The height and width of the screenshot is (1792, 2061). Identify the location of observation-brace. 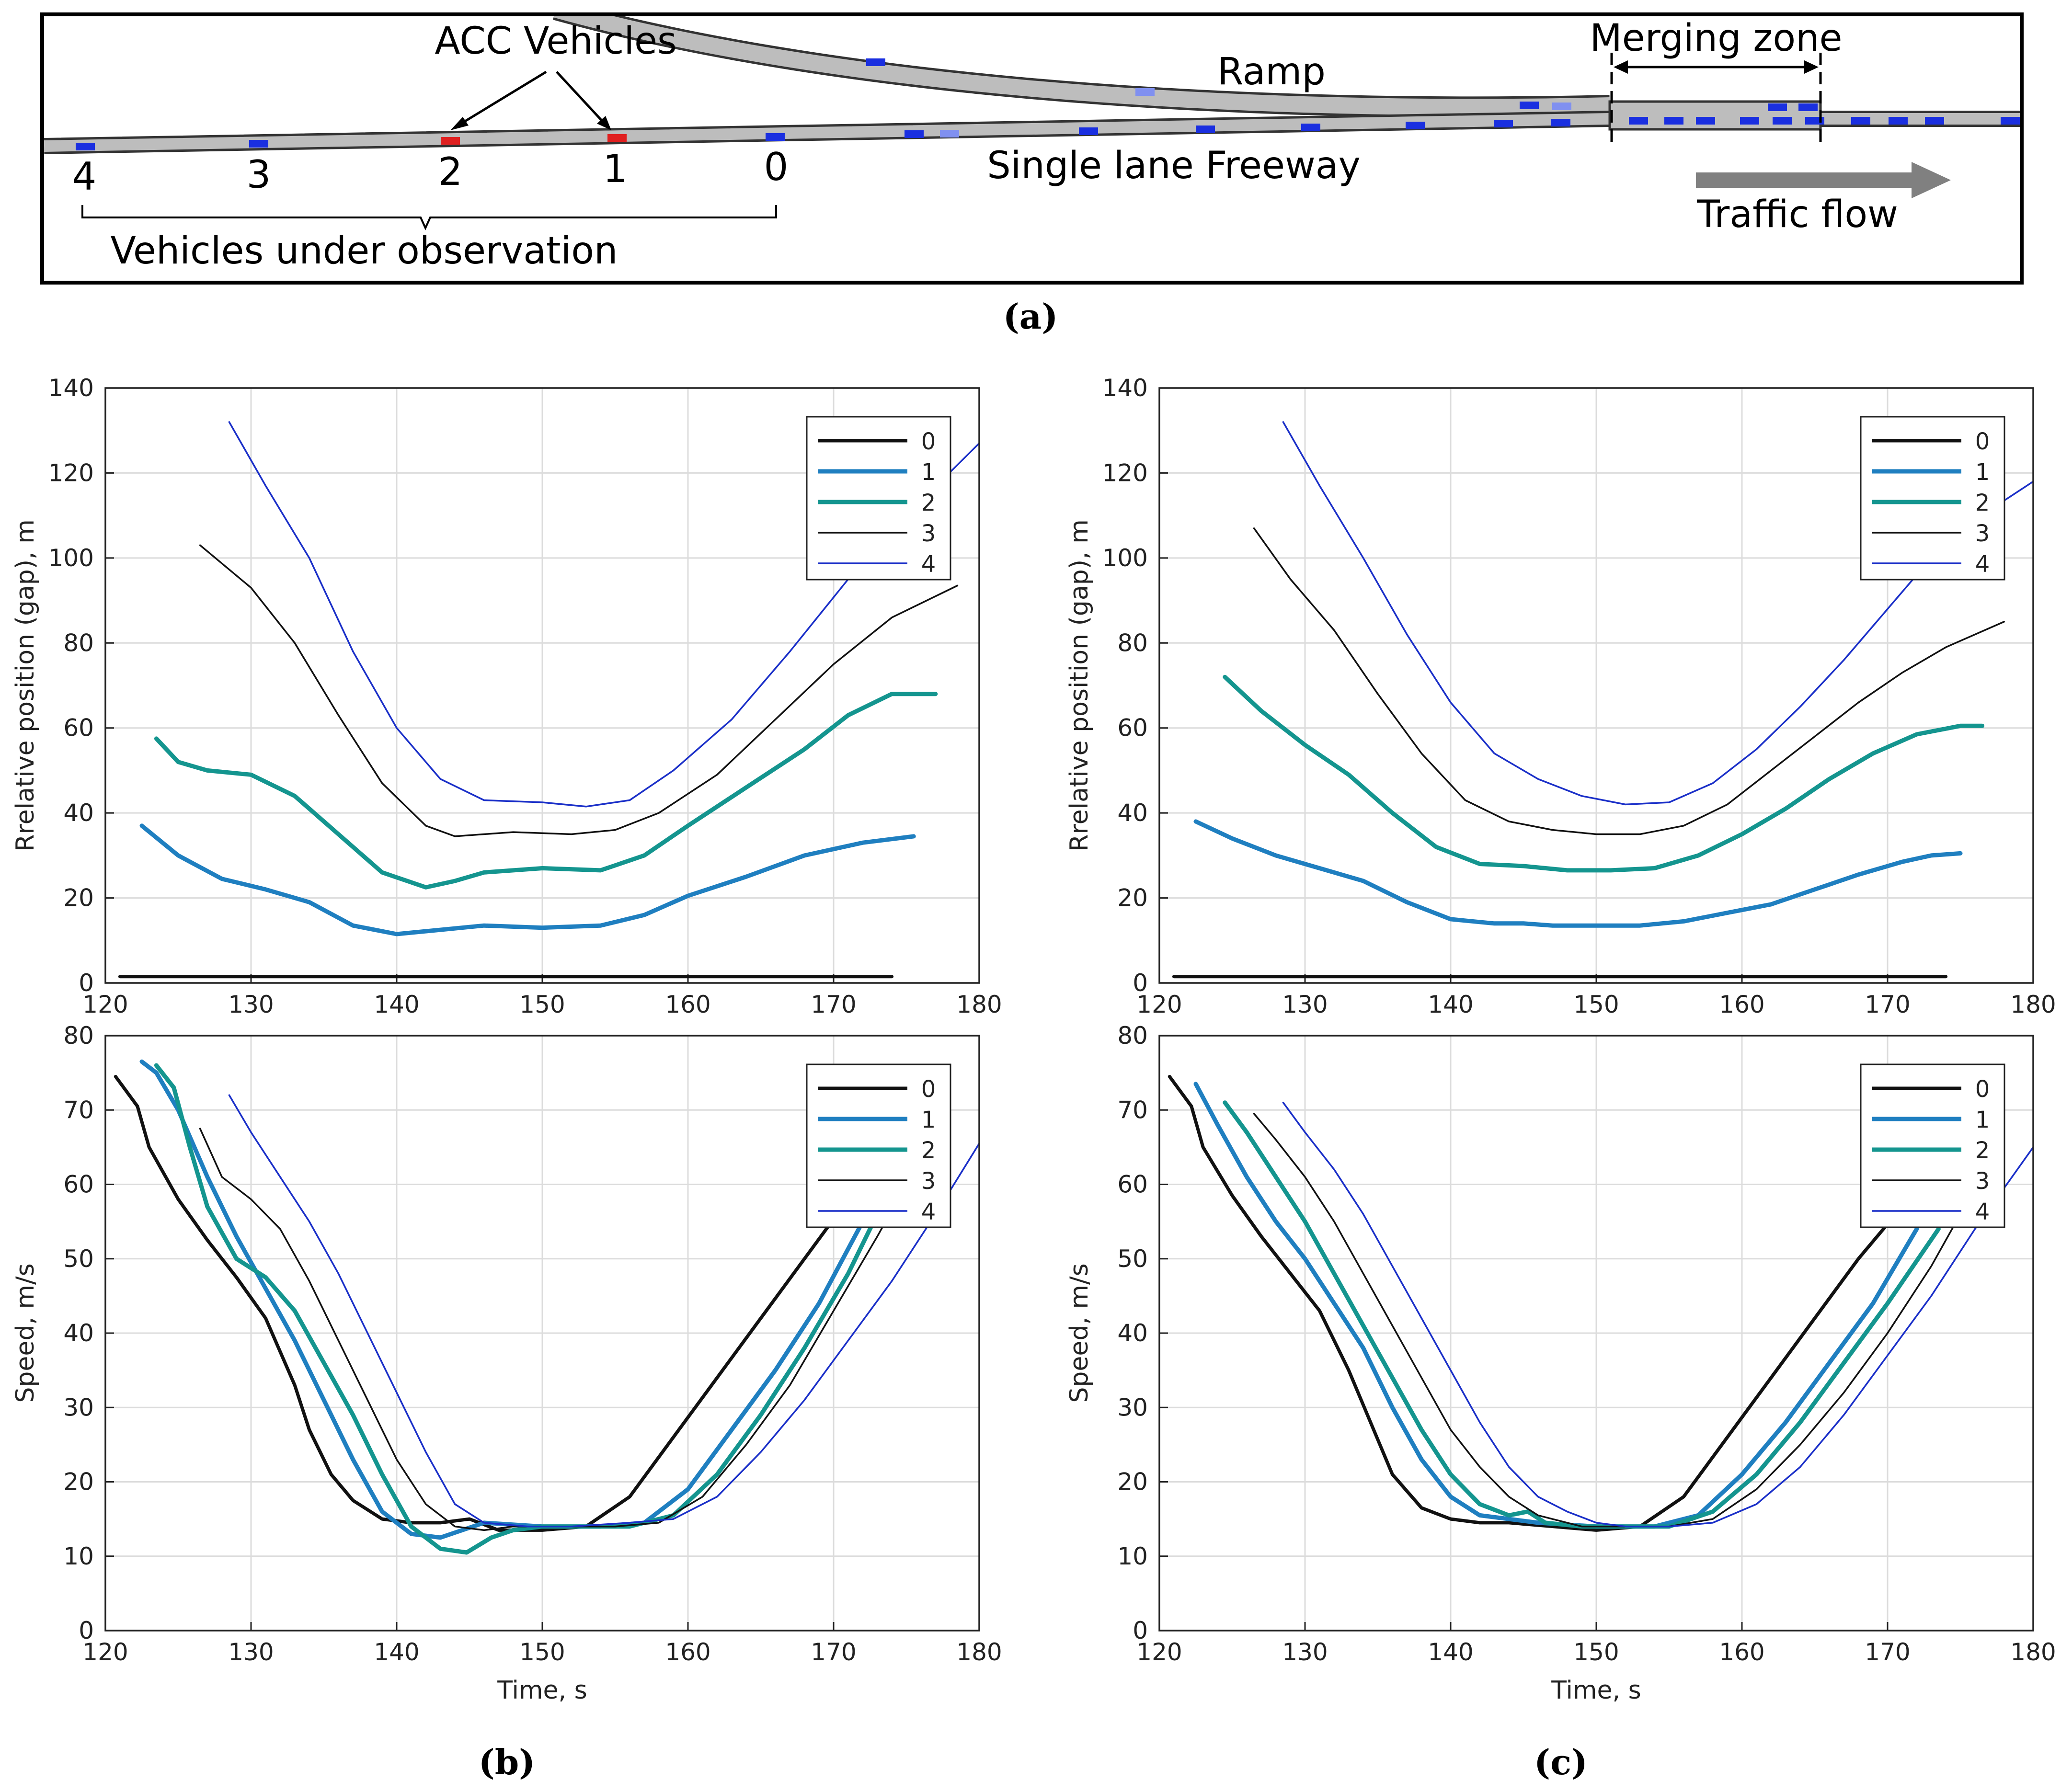
(429, 217).